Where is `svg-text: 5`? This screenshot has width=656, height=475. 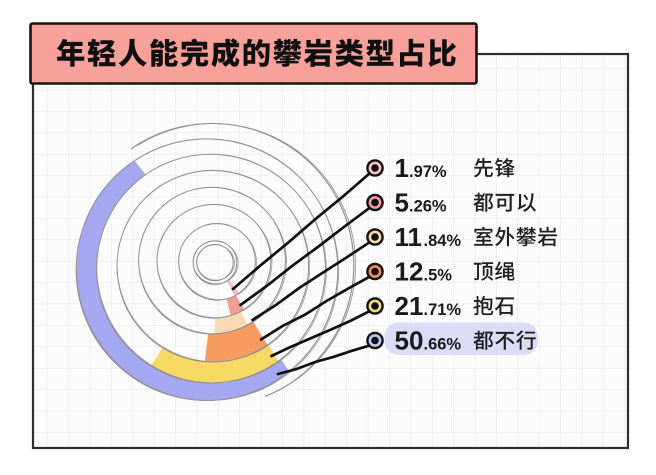
svg-text: 5 is located at coordinates (402, 203).